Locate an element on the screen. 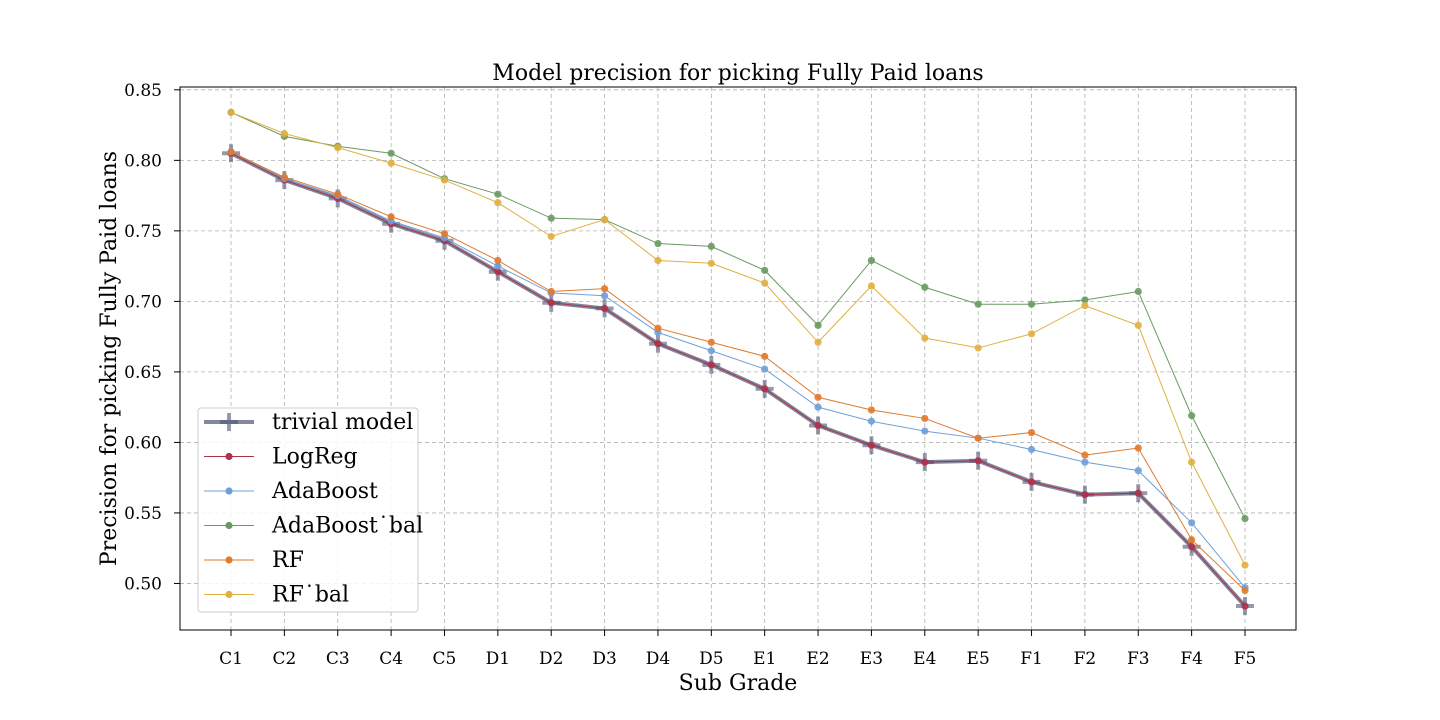  x-tick-label: C4 is located at coordinates (391, 659).